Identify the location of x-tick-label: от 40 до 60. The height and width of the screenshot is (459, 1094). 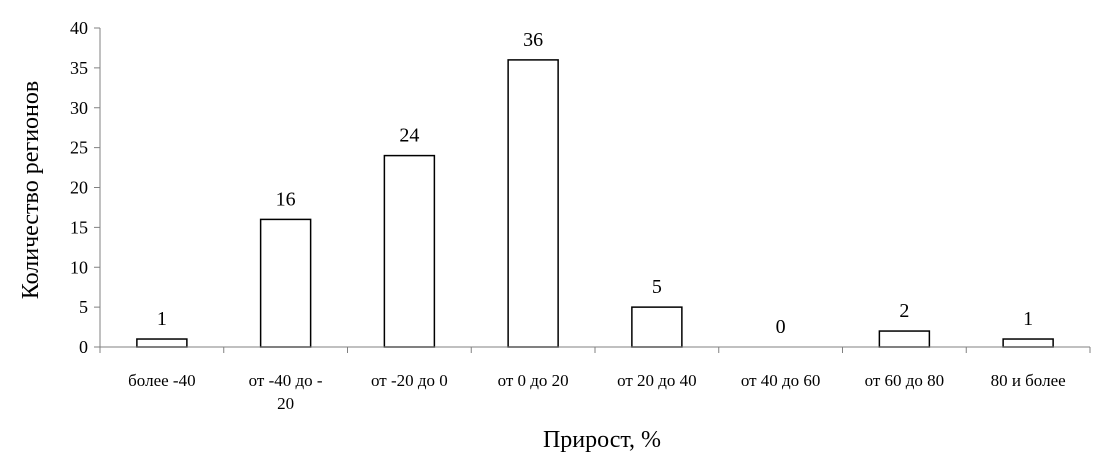
(781, 380).